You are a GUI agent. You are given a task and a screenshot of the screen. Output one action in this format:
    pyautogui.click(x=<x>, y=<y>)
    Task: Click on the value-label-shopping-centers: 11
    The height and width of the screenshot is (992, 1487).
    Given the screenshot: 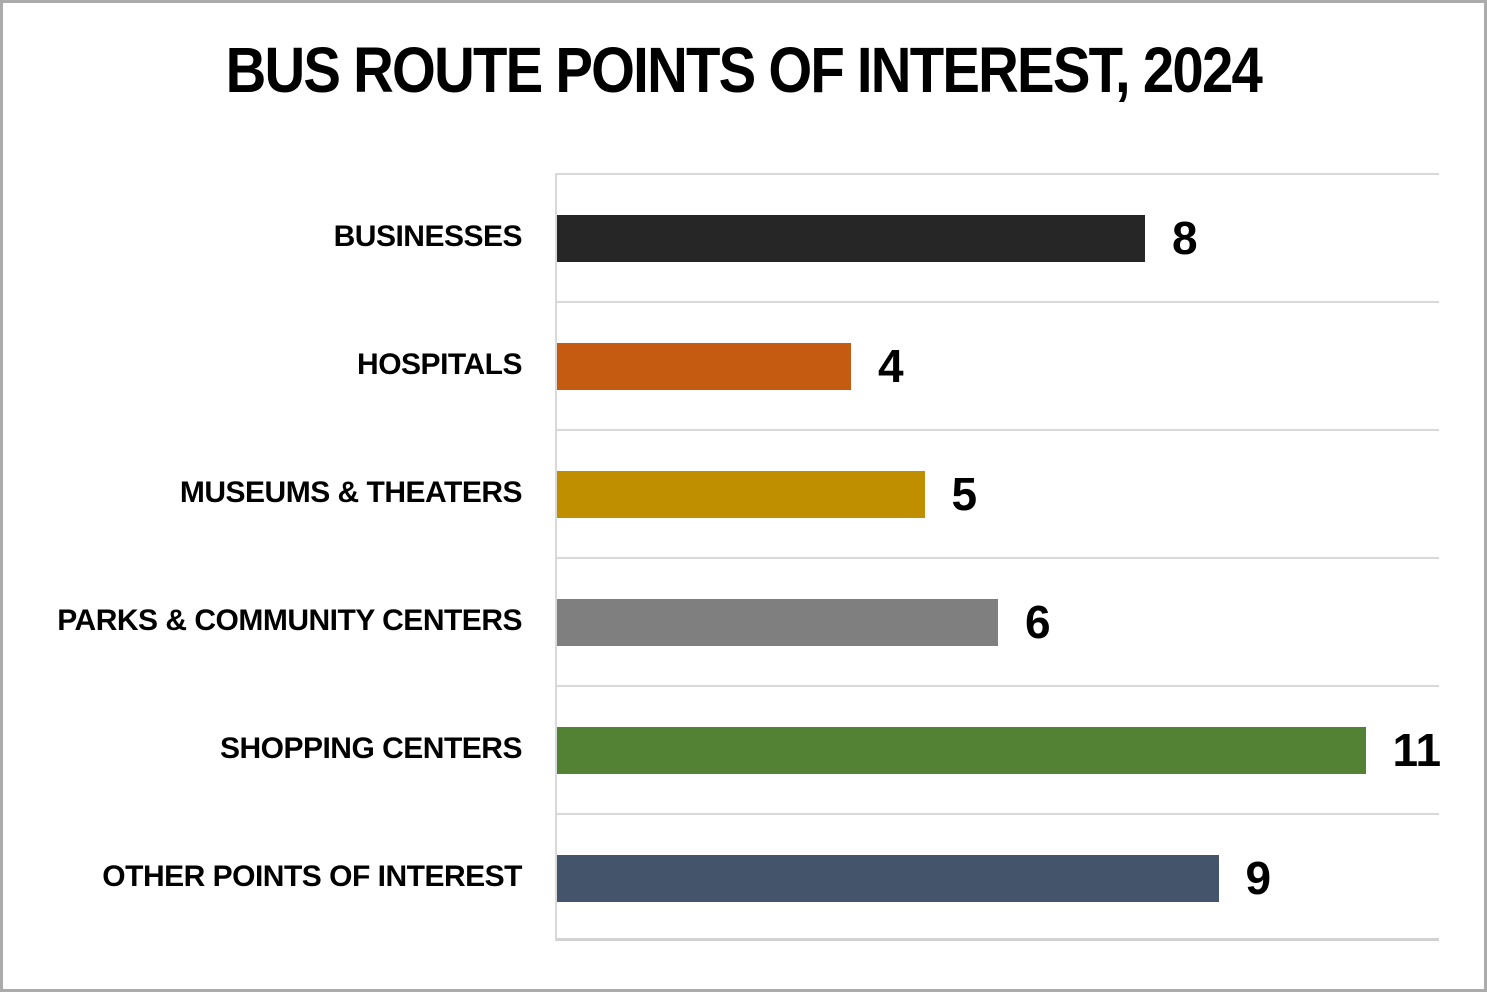 What is the action you would take?
    pyautogui.click(x=1417, y=750)
    